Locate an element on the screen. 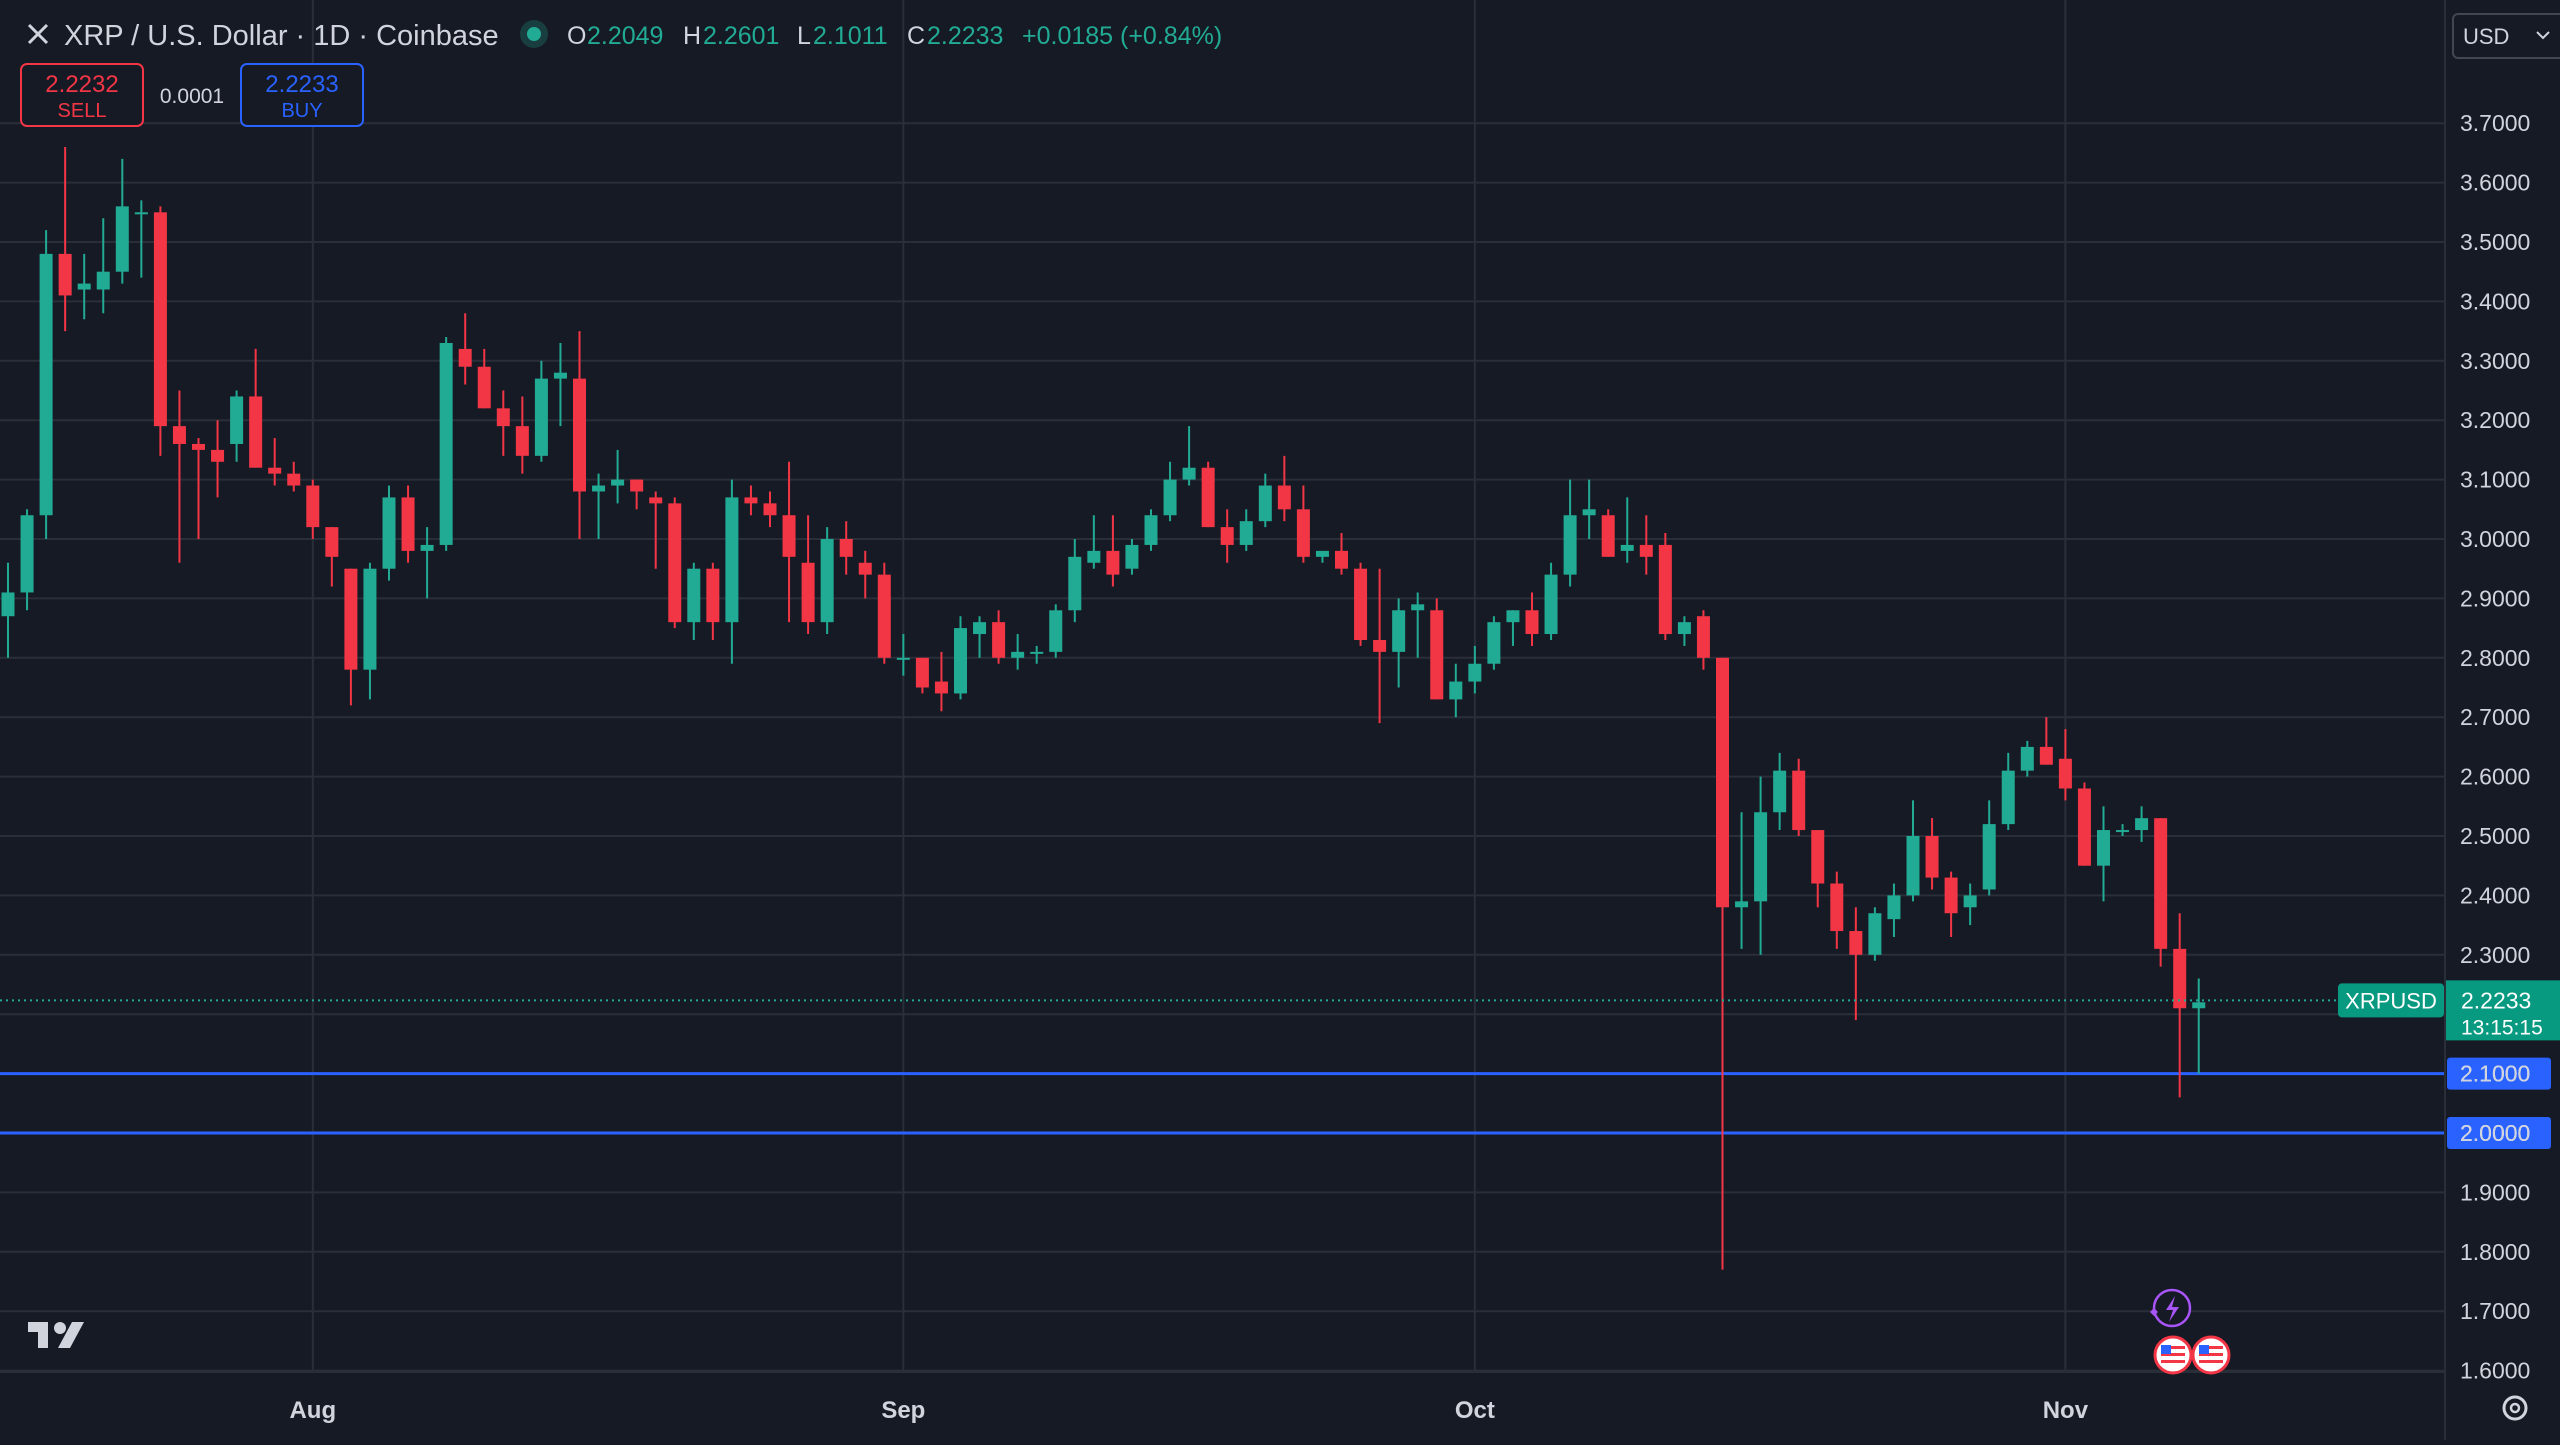 The width and height of the screenshot is (2560, 1445). gear-icon is located at coordinates (2515, 1408).